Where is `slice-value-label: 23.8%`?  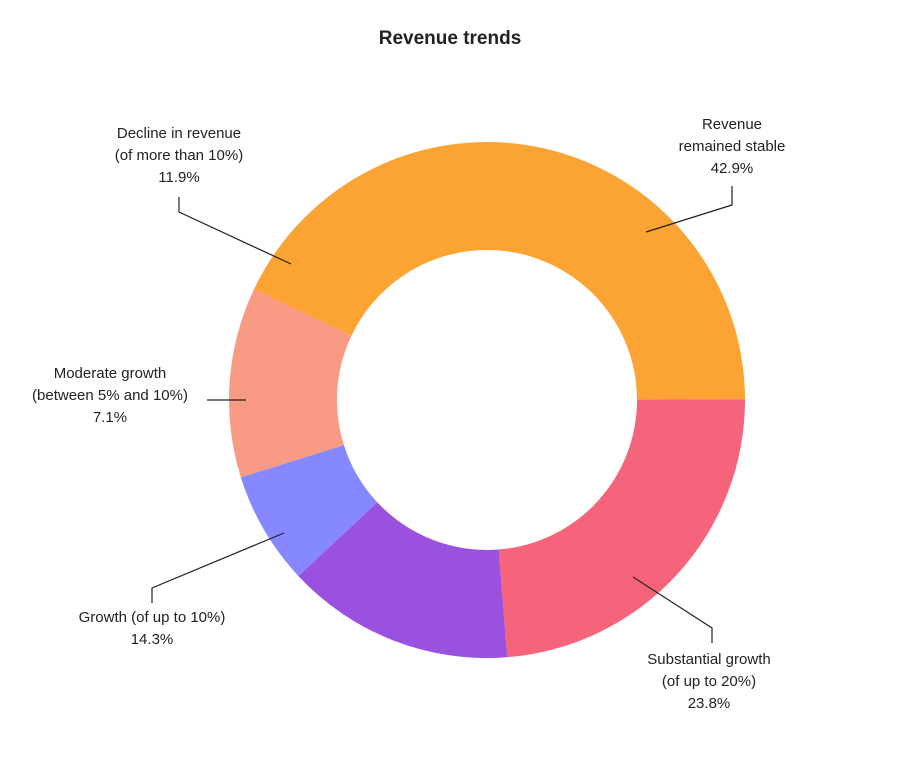
slice-value-label: 23.8% is located at coordinates (709, 703).